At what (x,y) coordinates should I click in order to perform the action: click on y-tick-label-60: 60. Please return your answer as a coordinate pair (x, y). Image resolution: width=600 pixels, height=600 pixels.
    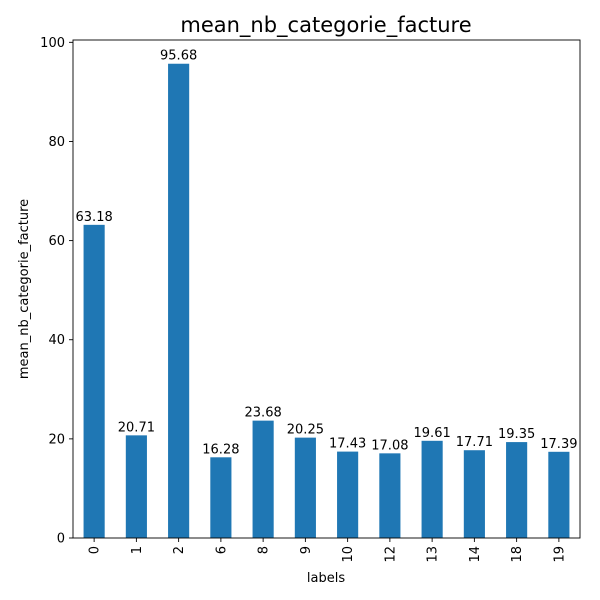
    Looking at the image, I should click on (56, 241).